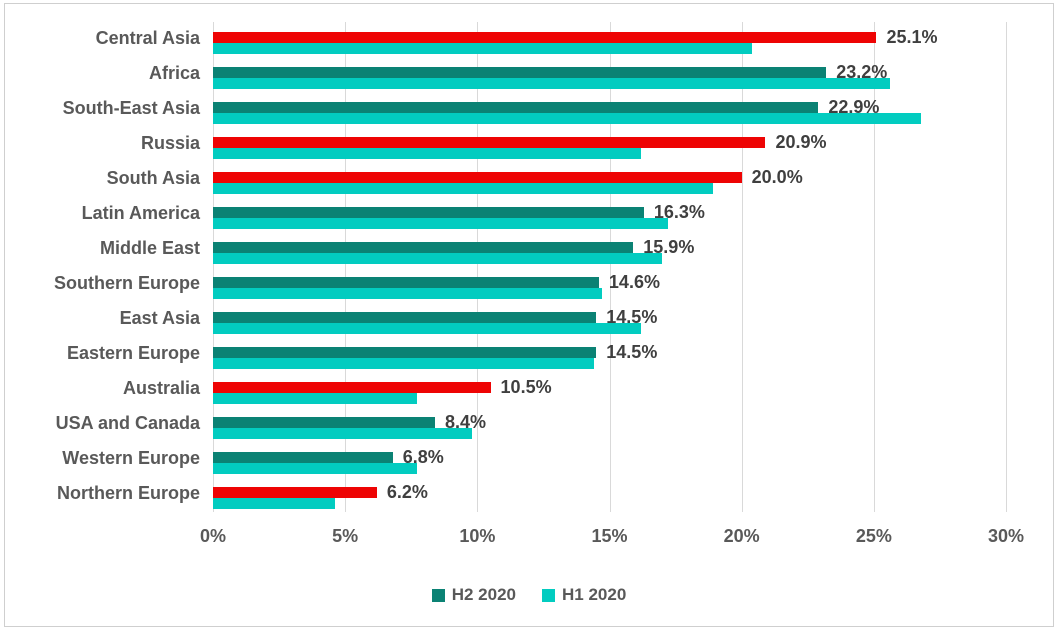  Describe the element at coordinates (854, 107) in the screenshot. I see `data-label: 22.9%` at that location.